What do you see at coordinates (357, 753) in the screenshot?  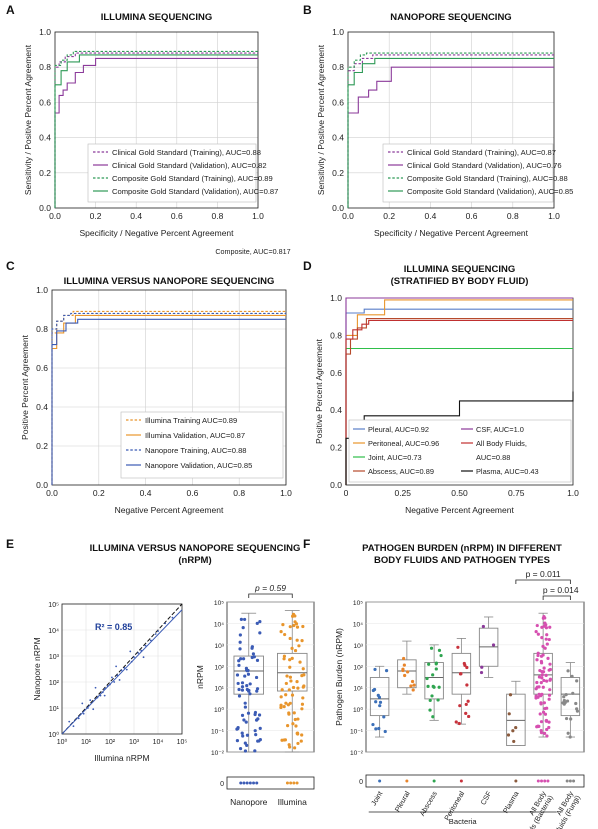 I see `y-tick-label: 10⁻²` at bounding box center [357, 753].